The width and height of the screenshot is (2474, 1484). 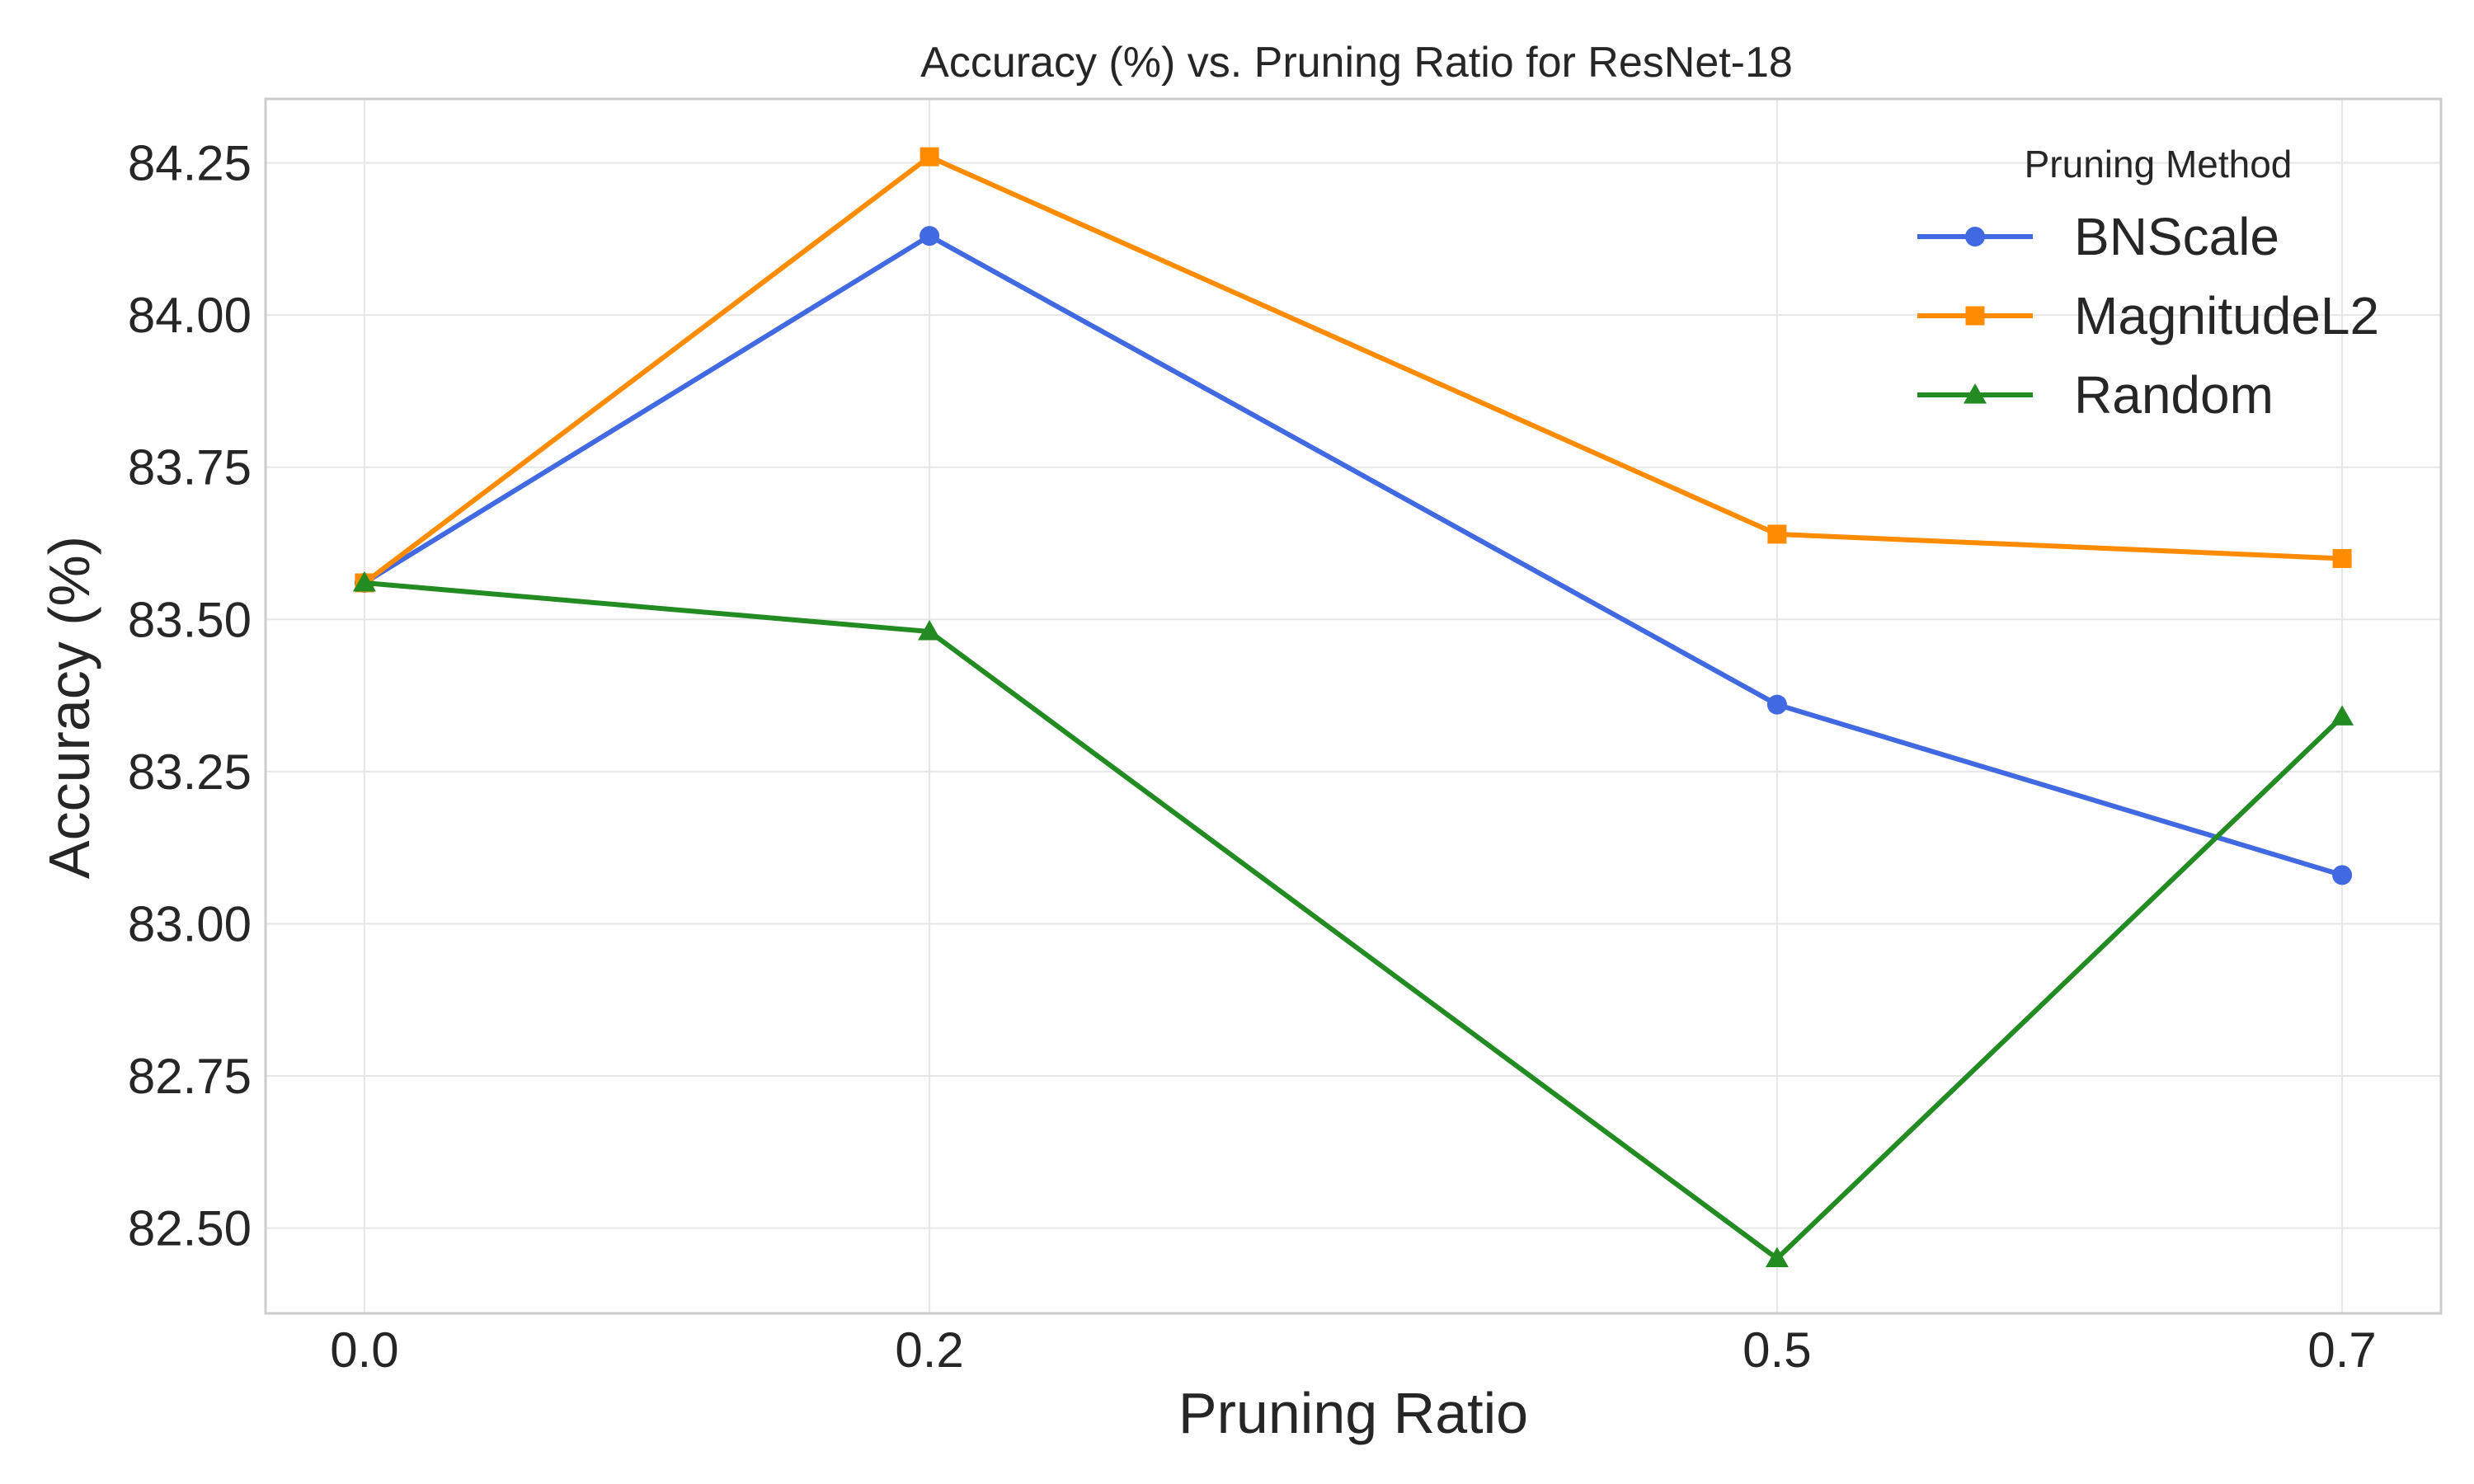 I want to click on y-tick-label: 82.50, so click(x=190, y=1228).